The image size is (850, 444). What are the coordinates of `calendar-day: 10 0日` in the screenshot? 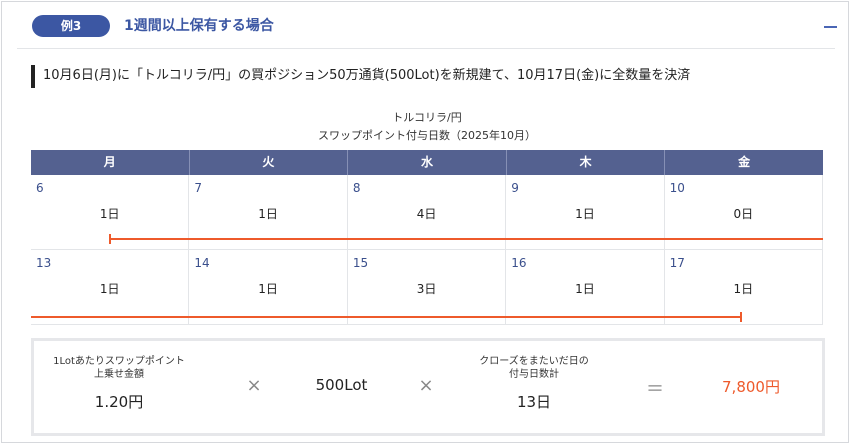 It's located at (744, 212).